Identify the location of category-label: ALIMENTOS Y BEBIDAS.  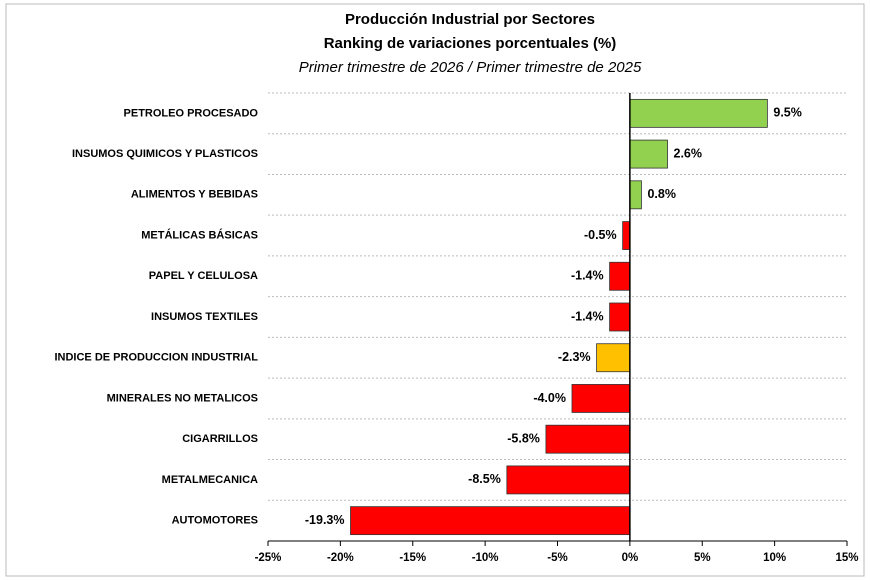
(194, 195).